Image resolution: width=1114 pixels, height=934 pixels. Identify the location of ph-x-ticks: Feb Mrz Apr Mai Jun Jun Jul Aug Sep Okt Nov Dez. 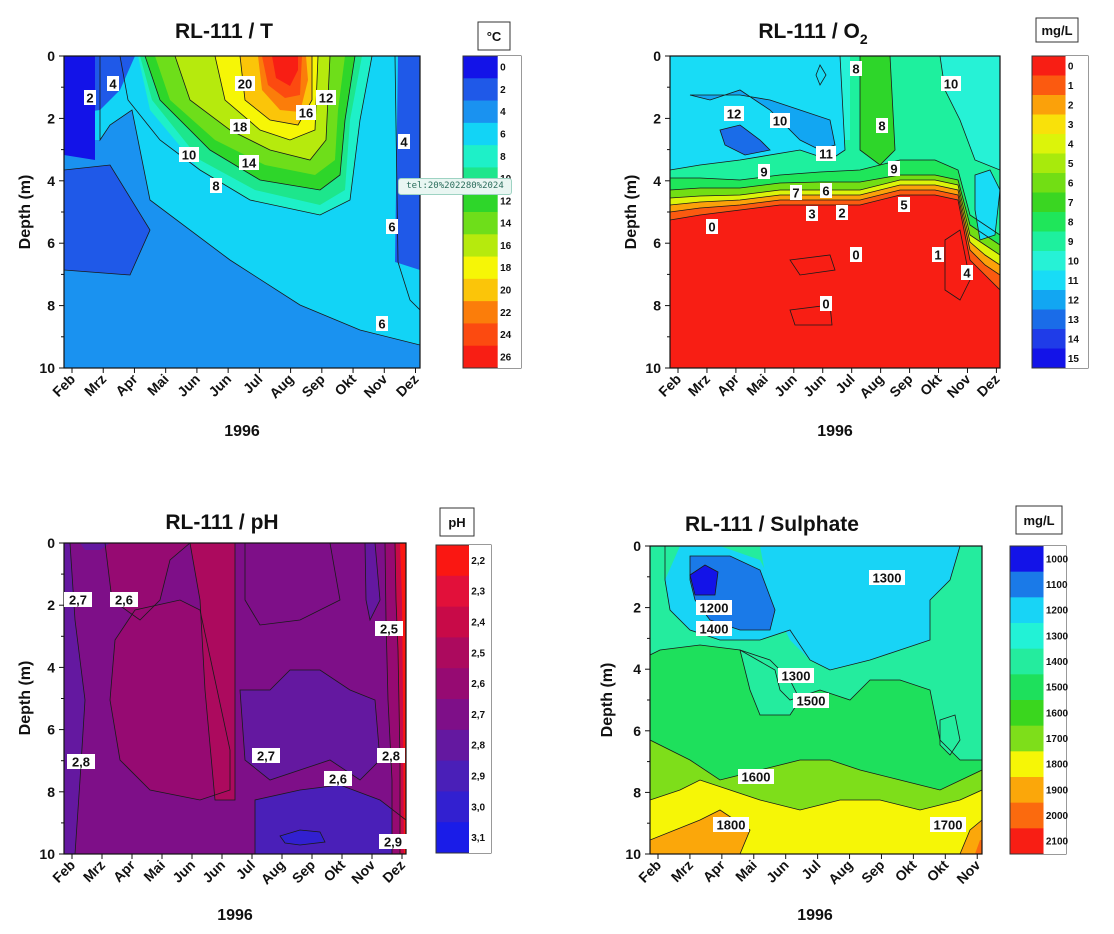
(228, 870).